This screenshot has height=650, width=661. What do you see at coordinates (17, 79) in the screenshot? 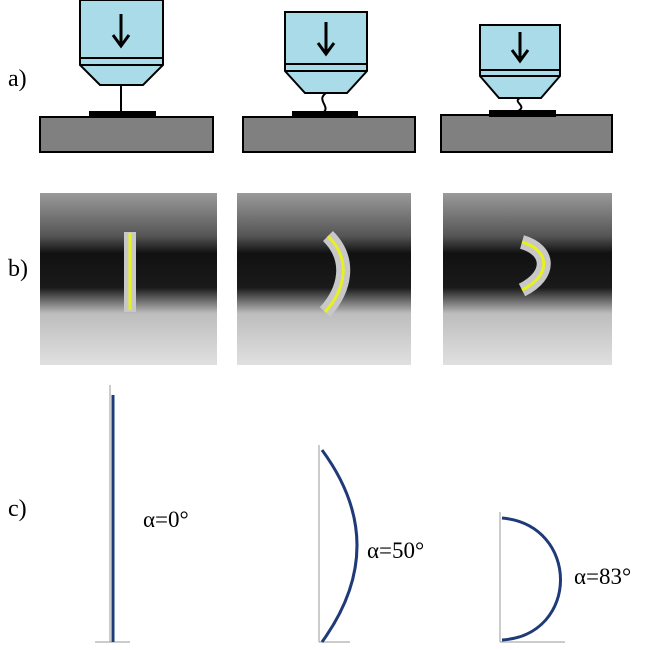
I see `panel-label: a)` at bounding box center [17, 79].